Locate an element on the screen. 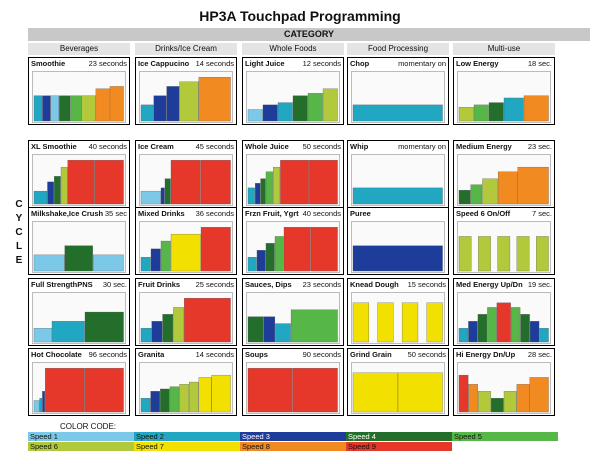 This screenshot has width=600, height=464. program-cell: Hot Chocolate 96 seconds is located at coordinates (79, 382).